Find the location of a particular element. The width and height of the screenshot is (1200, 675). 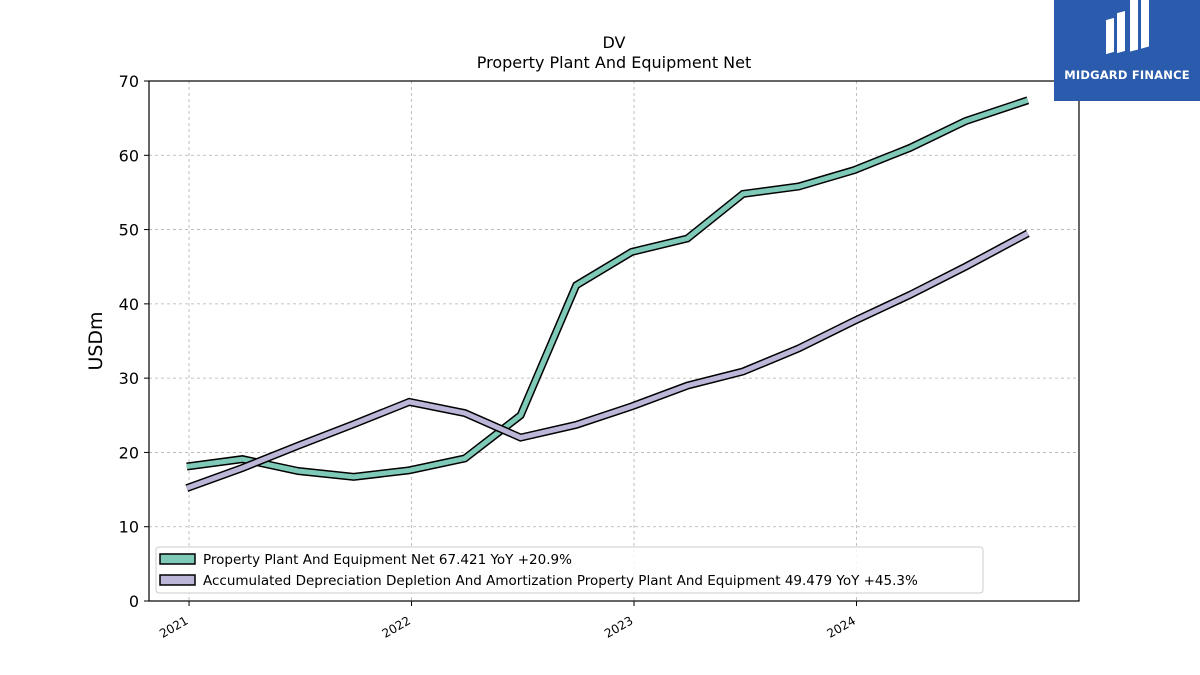

y-tick-label: 10 is located at coordinates (129, 527).